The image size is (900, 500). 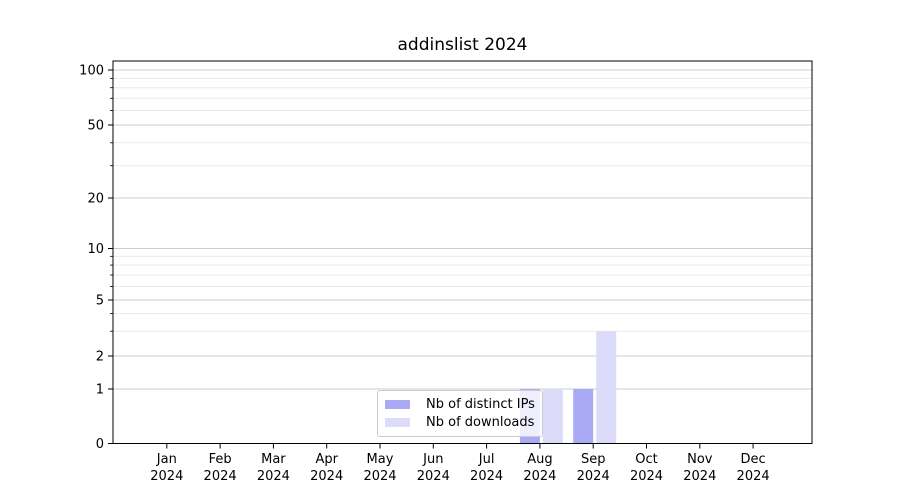 I want to click on chart-title: addinslist 2024, so click(x=462, y=45).